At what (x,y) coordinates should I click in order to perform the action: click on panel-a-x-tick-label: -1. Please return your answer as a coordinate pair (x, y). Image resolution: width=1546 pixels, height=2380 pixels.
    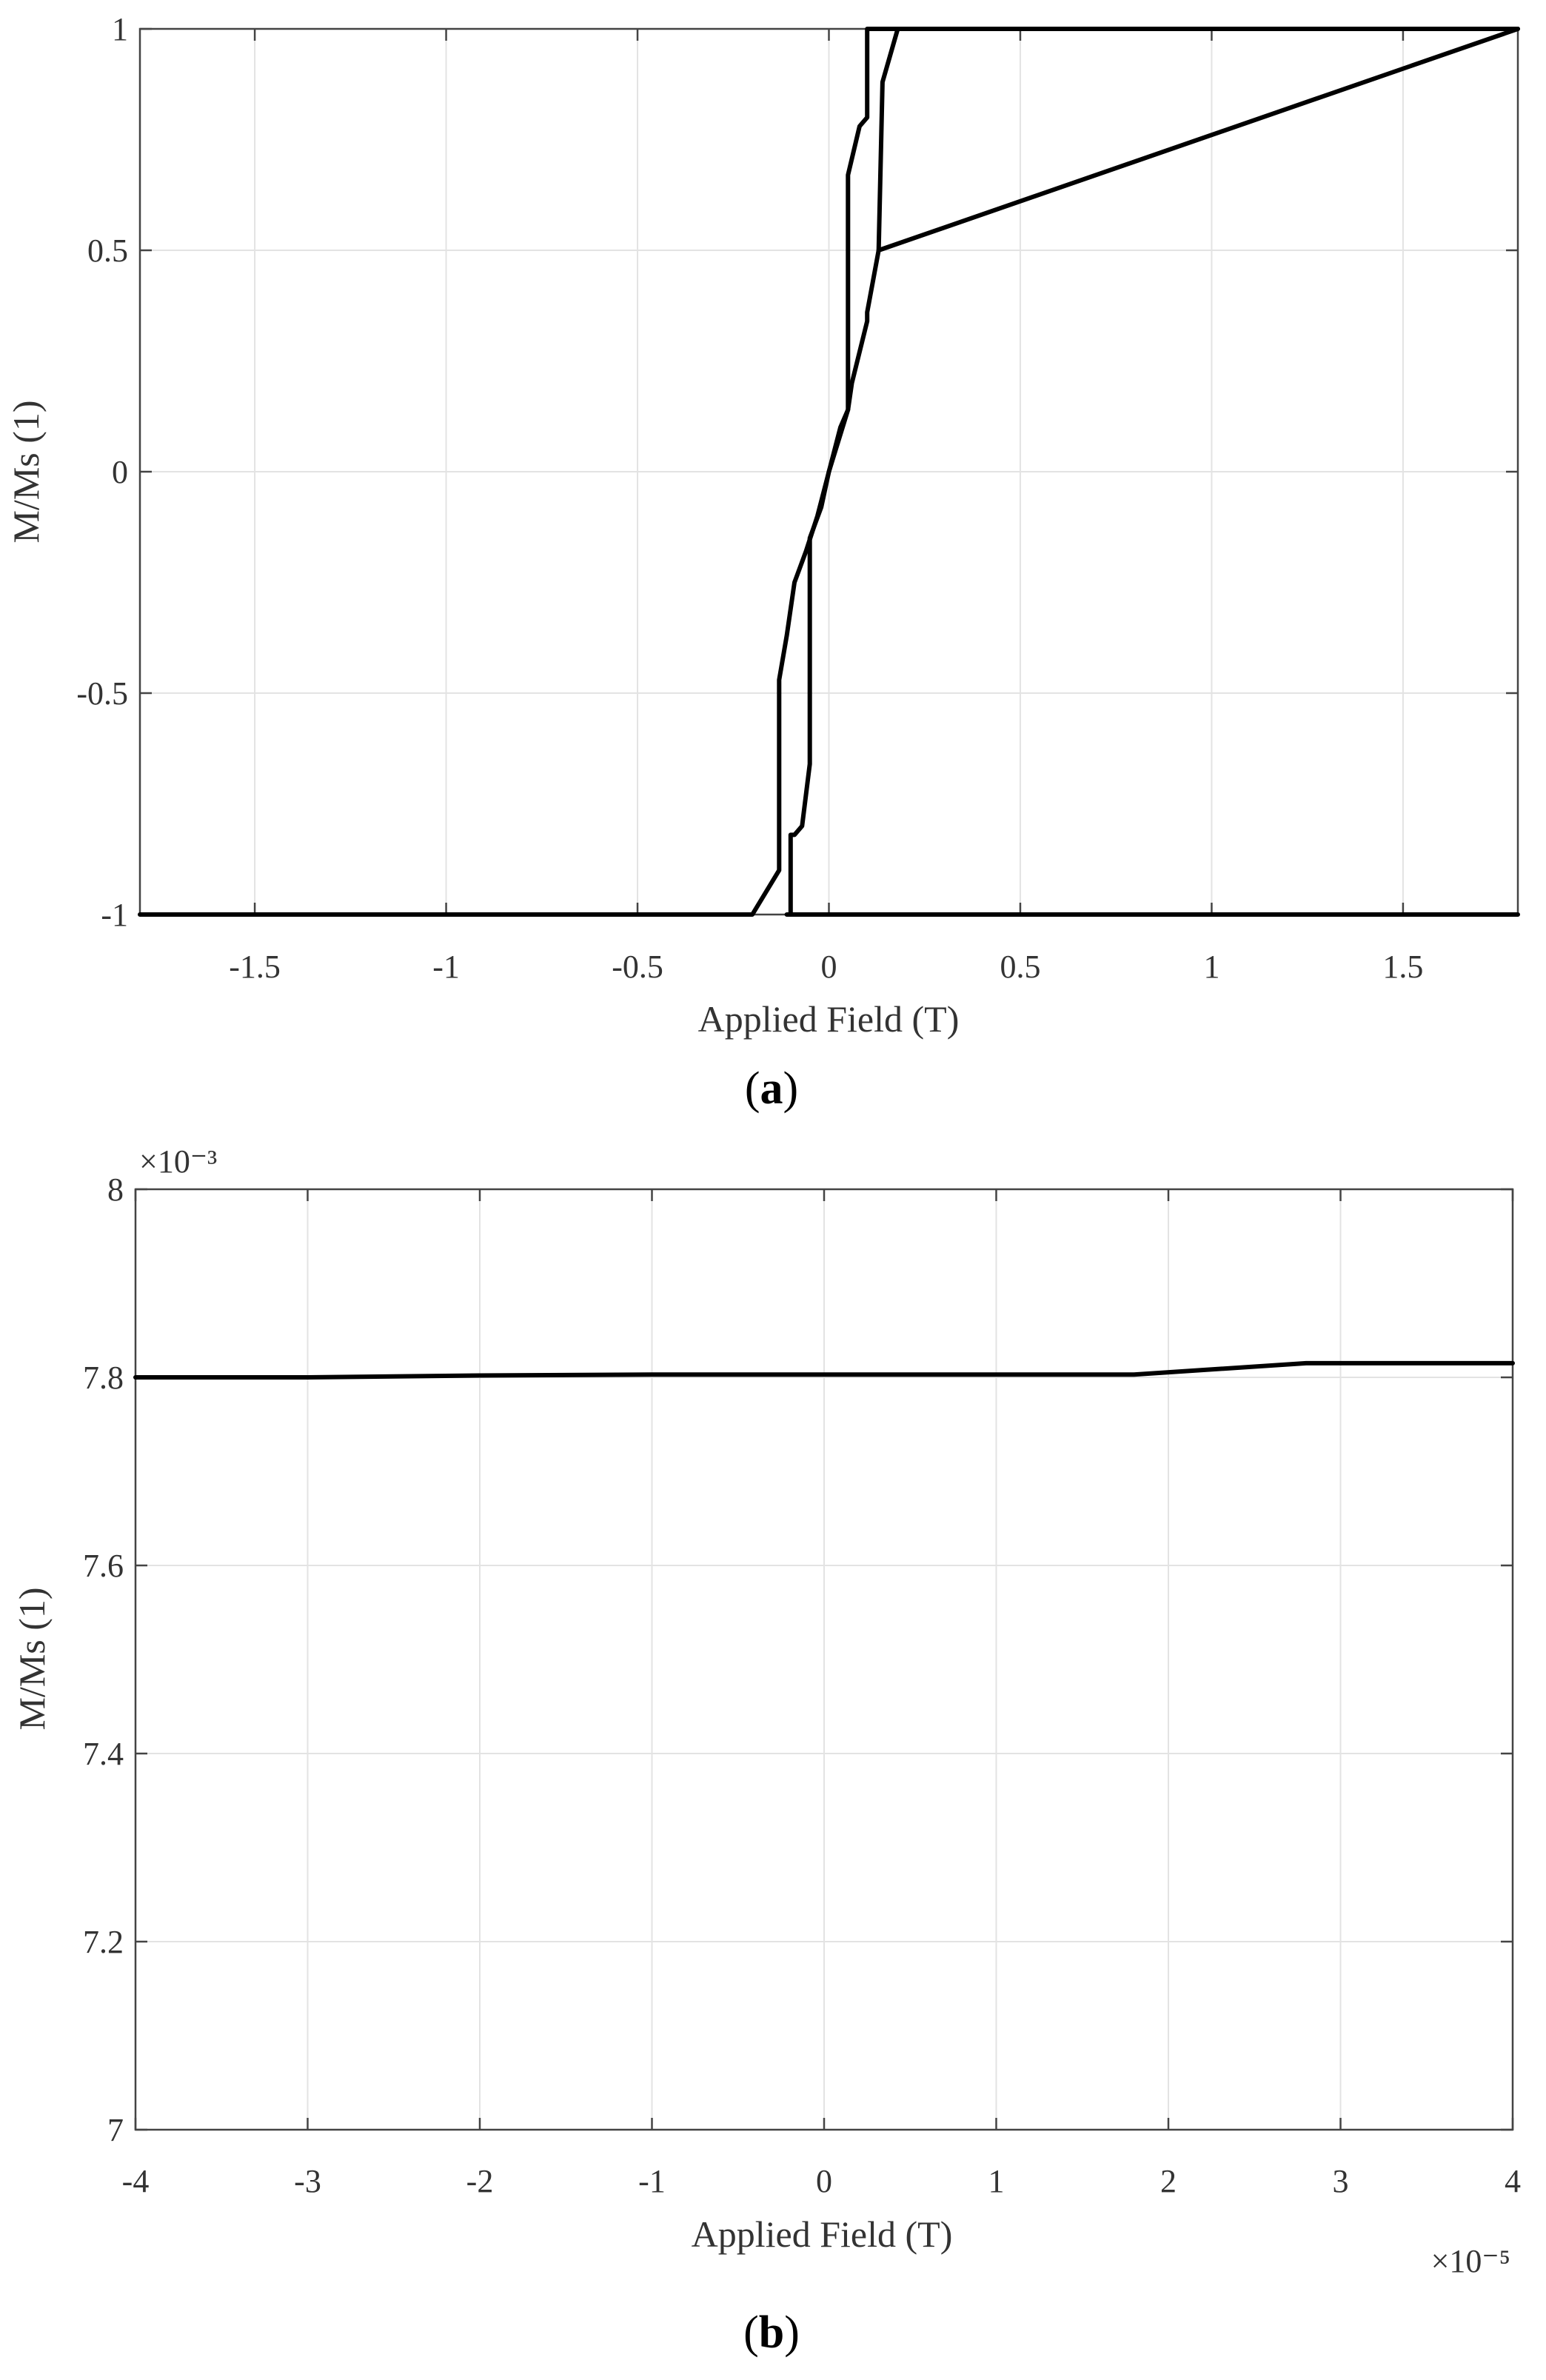
    Looking at the image, I should click on (446, 967).